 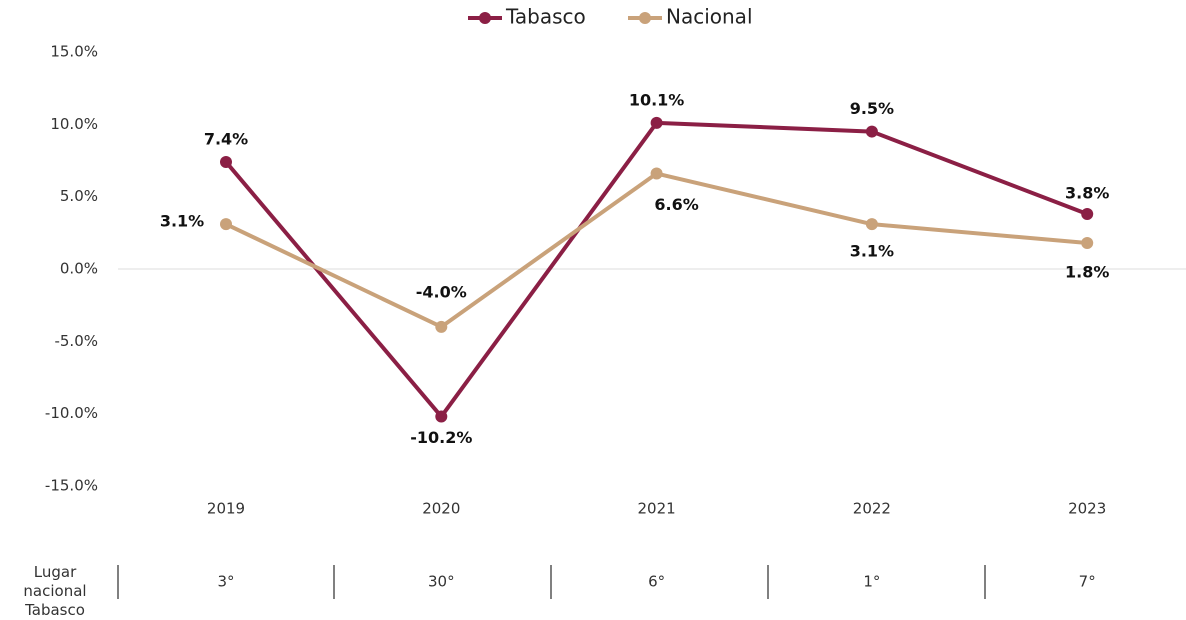 I want to click on ranking-value: 1°, so click(x=871, y=582).